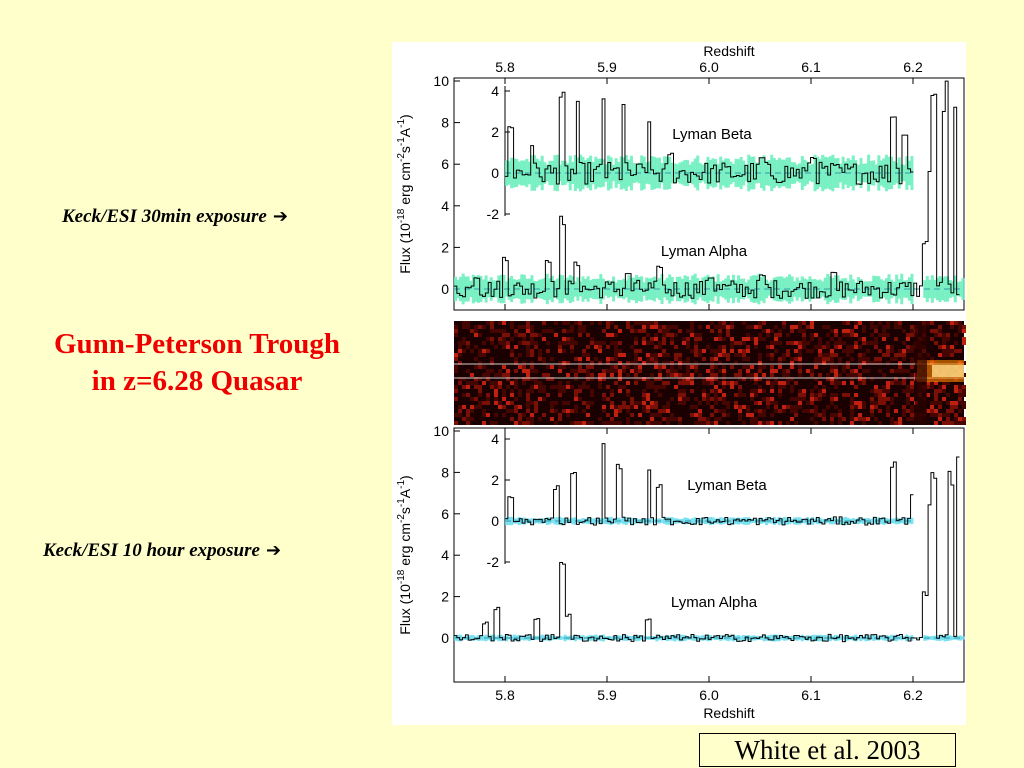 The height and width of the screenshot is (768, 1024). Describe the element at coordinates (405, 477) in the screenshot. I see `y-label-part: )` at that location.